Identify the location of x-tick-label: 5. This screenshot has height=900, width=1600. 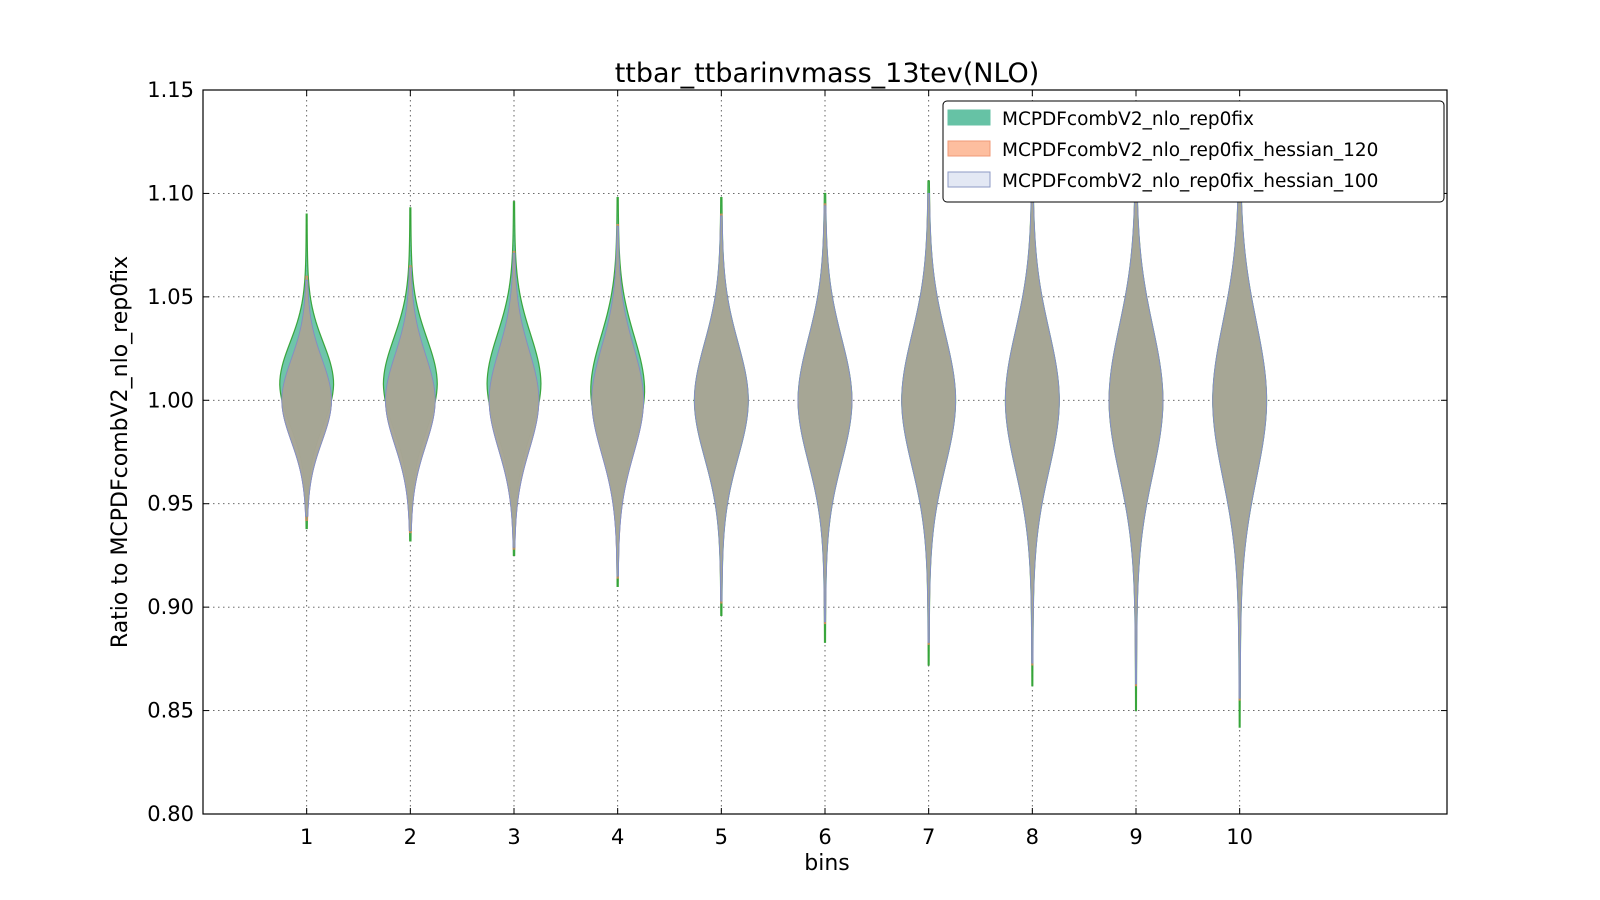
(721, 837).